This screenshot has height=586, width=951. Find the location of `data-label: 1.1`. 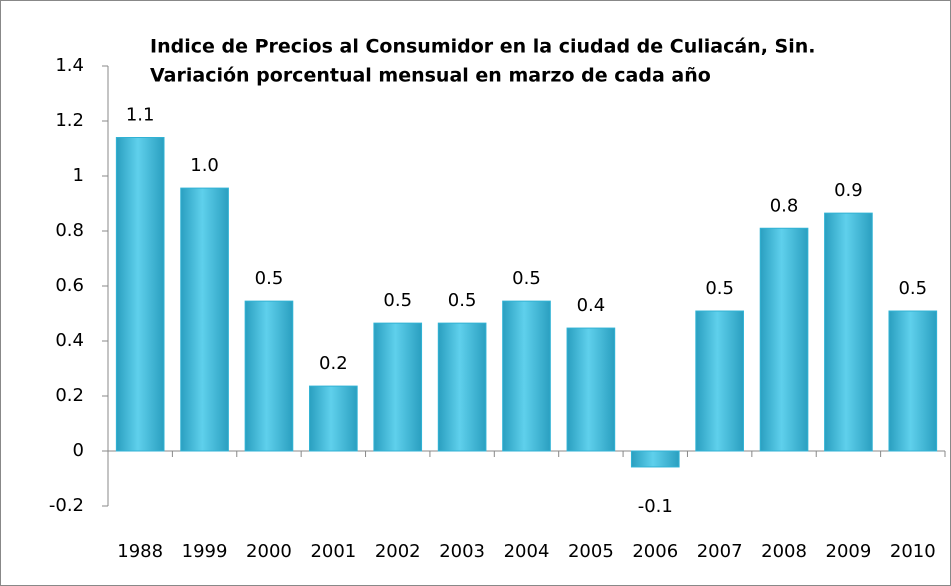

data-label: 1.1 is located at coordinates (140, 115).